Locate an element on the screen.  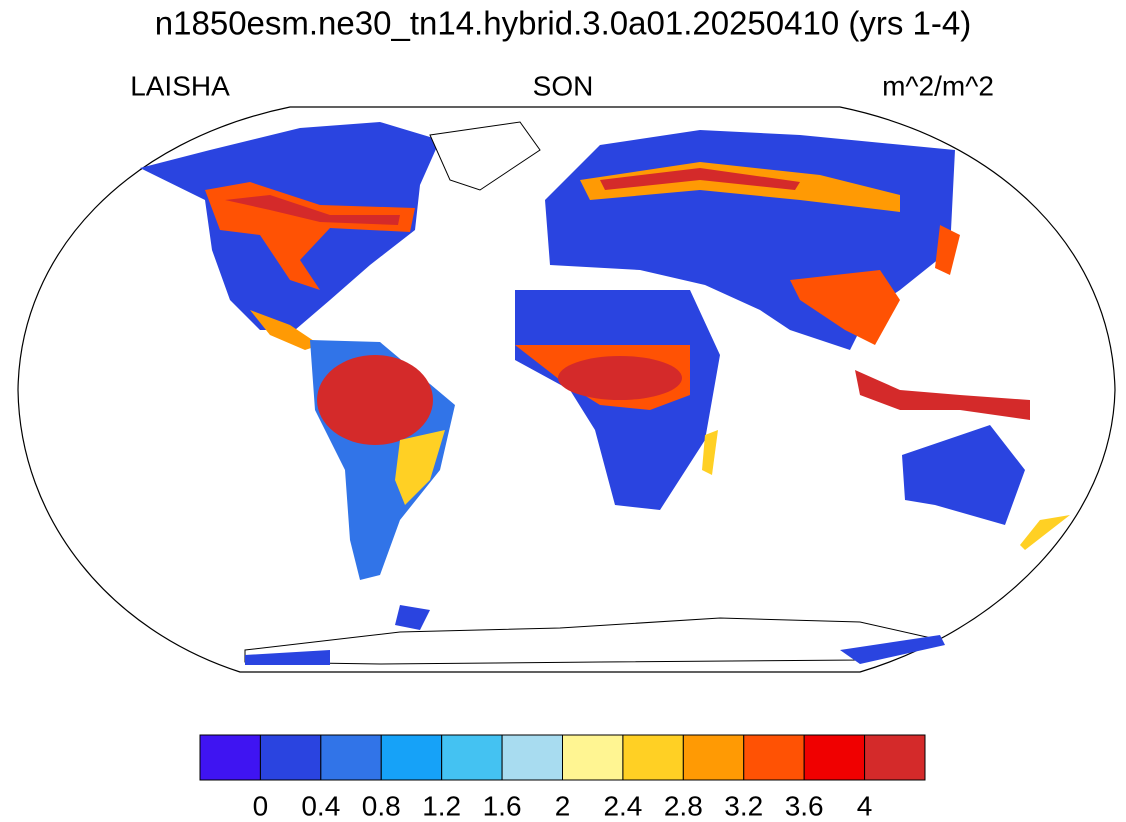
greenland is located at coordinates (485, 156).